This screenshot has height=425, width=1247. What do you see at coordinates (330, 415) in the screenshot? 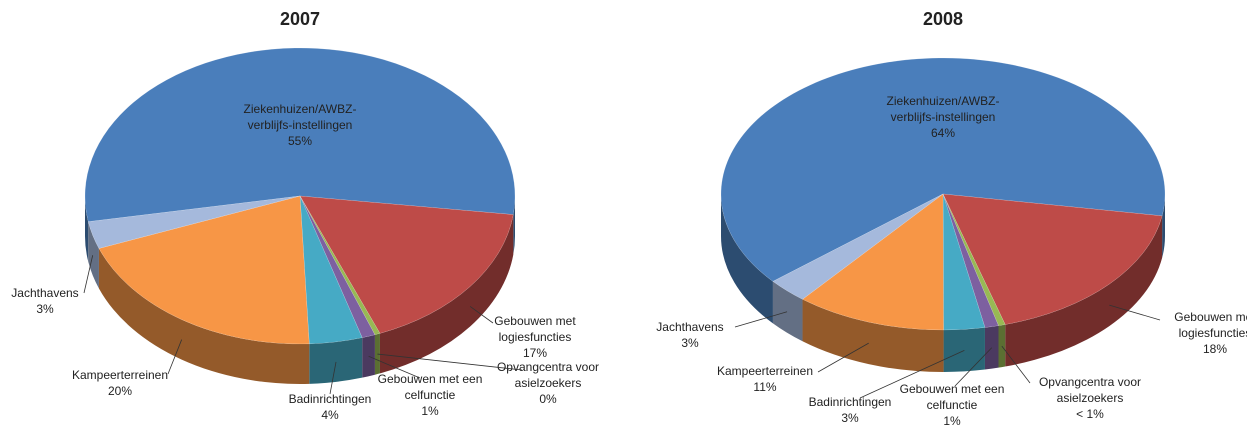
I see `value-label: 4%` at bounding box center [330, 415].